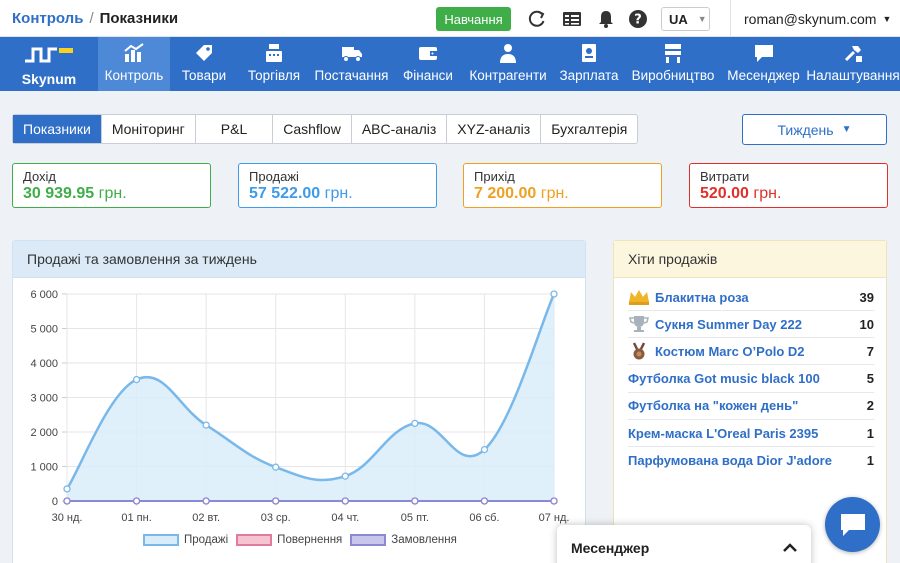 The height and width of the screenshot is (563, 900). Describe the element at coordinates (673, 64) in the screenshot. I see `nav-item-production: Виробництво` at that location.